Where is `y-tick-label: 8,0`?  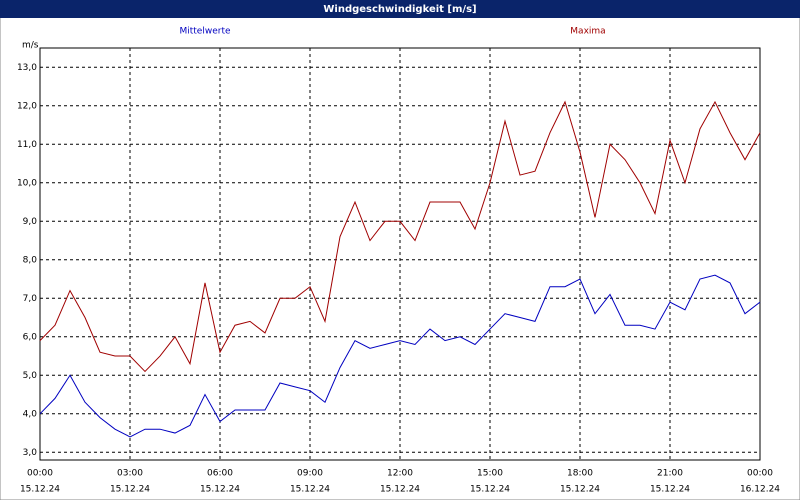 y-tick-label: 8,0 is located at coordinates (30, 260).